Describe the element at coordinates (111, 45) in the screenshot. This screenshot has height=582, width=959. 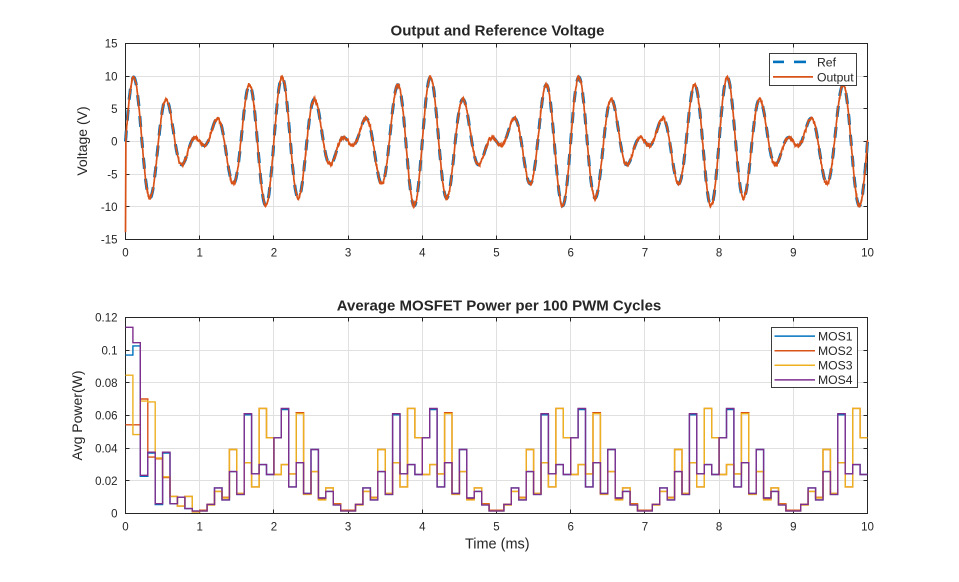
I see `svg-text: 15` at that location.